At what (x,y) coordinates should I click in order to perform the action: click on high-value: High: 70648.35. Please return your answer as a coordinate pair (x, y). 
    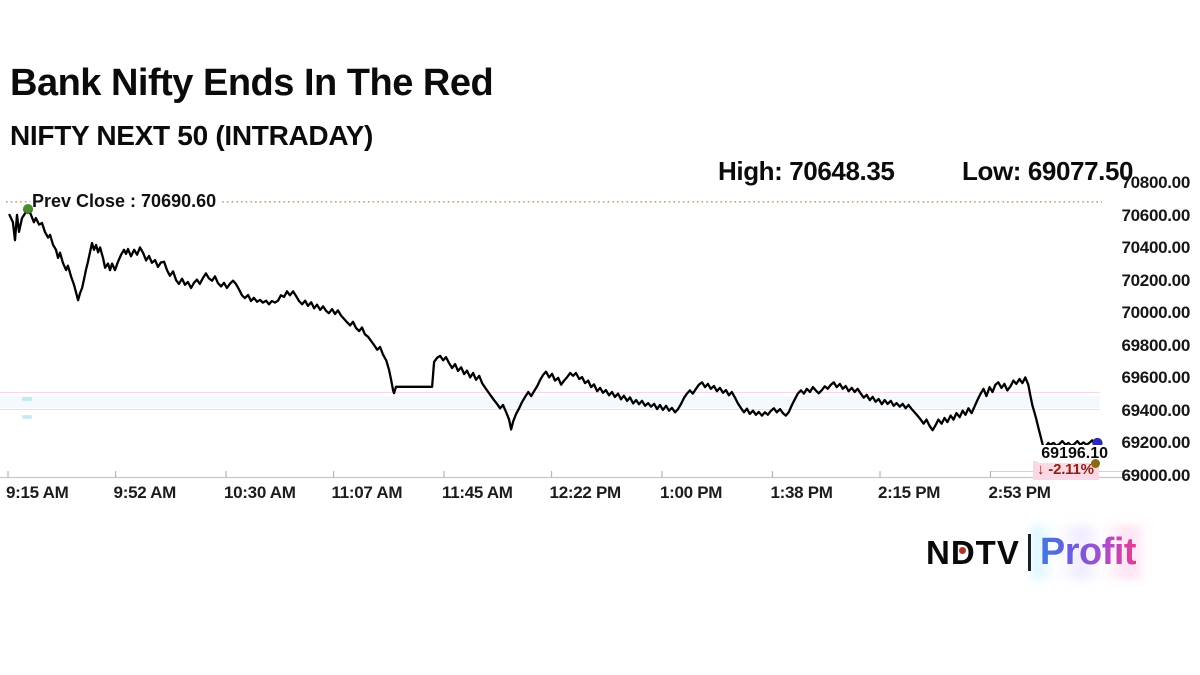
    Looking at the image, I should click on (806, 171).